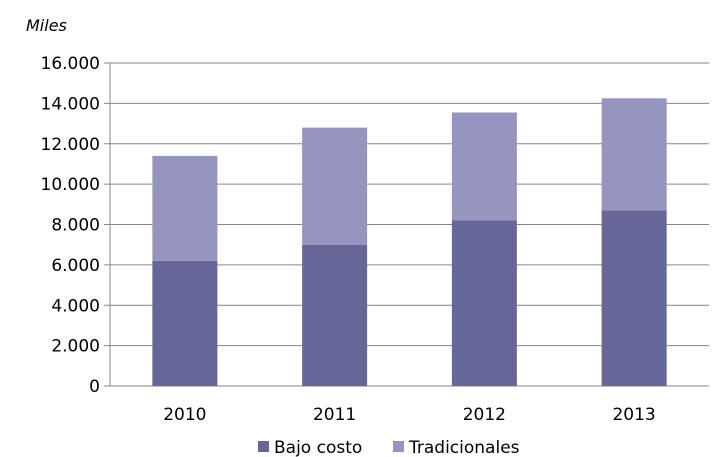  I want to click on y-tick-label: 0, so click(94, 387).